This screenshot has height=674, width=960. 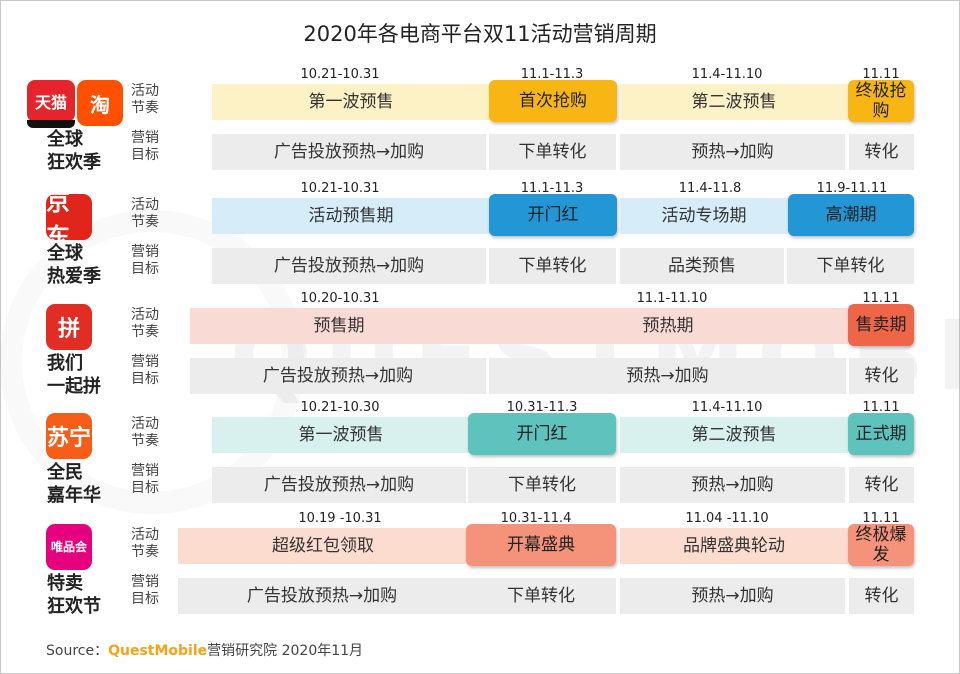 What do you see at coordinates (536, 518) in the screenshot?
I see `period-date: 10.31-11.4` at bounding box center [536, 518].